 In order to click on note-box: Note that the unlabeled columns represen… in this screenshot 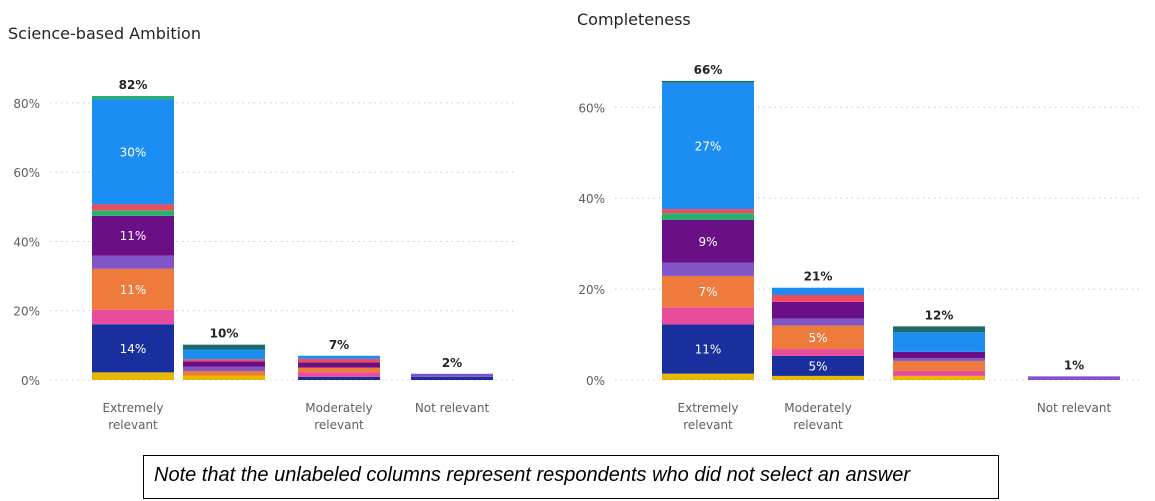, I will do `click(571, 477)`.